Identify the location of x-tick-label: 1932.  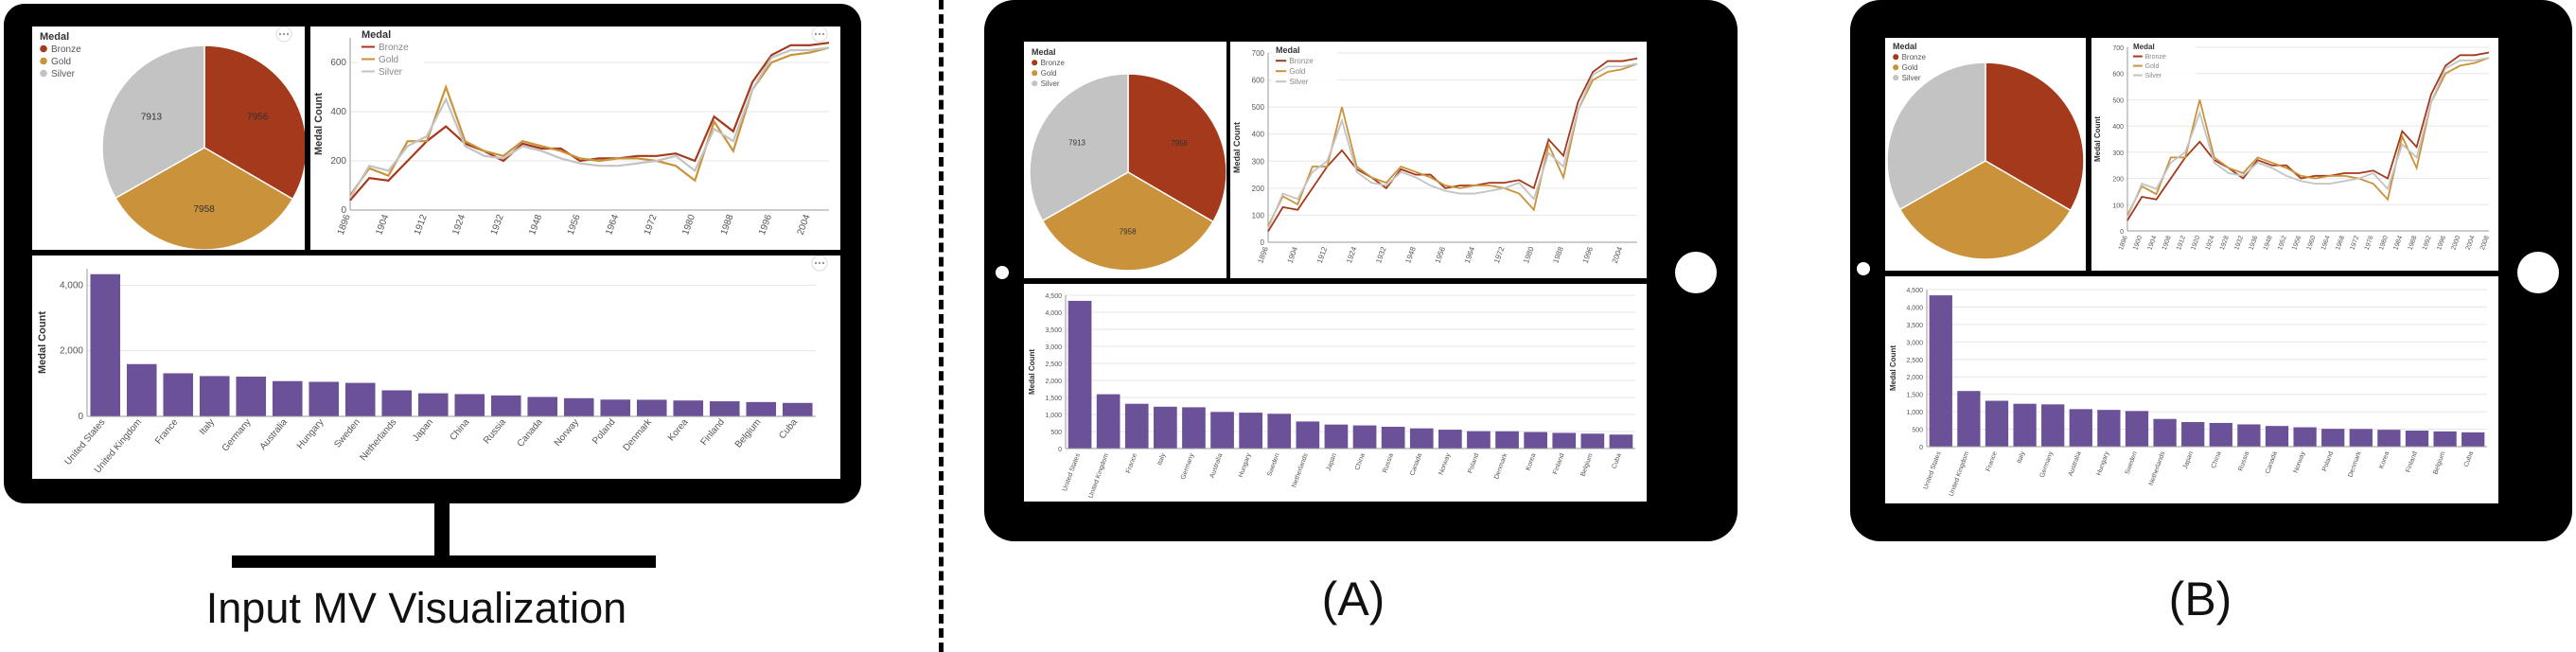
(1381, 255).